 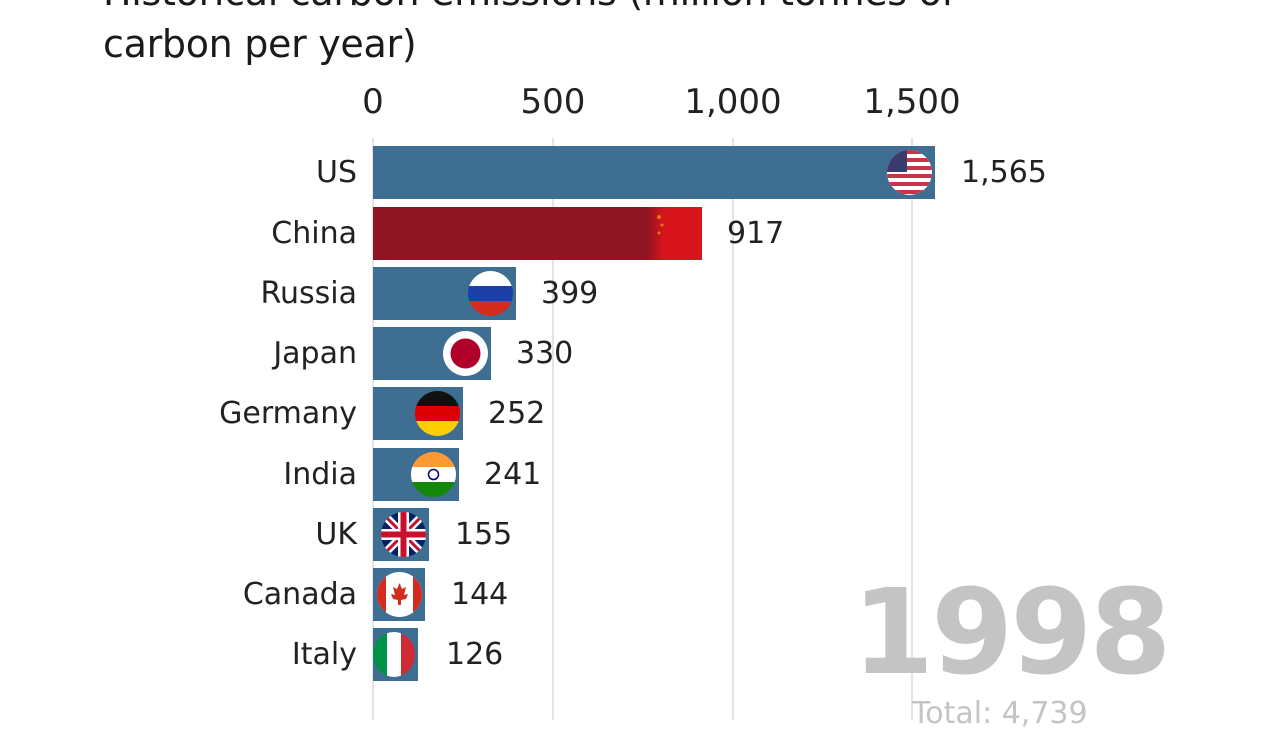 What do you see at coordinates (475, 654) in the screenshot?
I see `row-value: 126` at bounding box center [475, 654].